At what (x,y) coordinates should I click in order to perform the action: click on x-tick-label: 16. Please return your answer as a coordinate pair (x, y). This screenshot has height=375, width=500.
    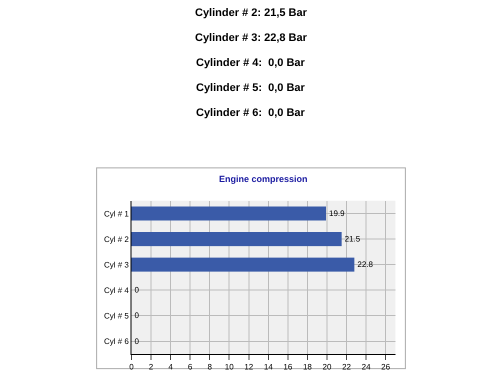
    Looking at the image, I should click on (288, 367).